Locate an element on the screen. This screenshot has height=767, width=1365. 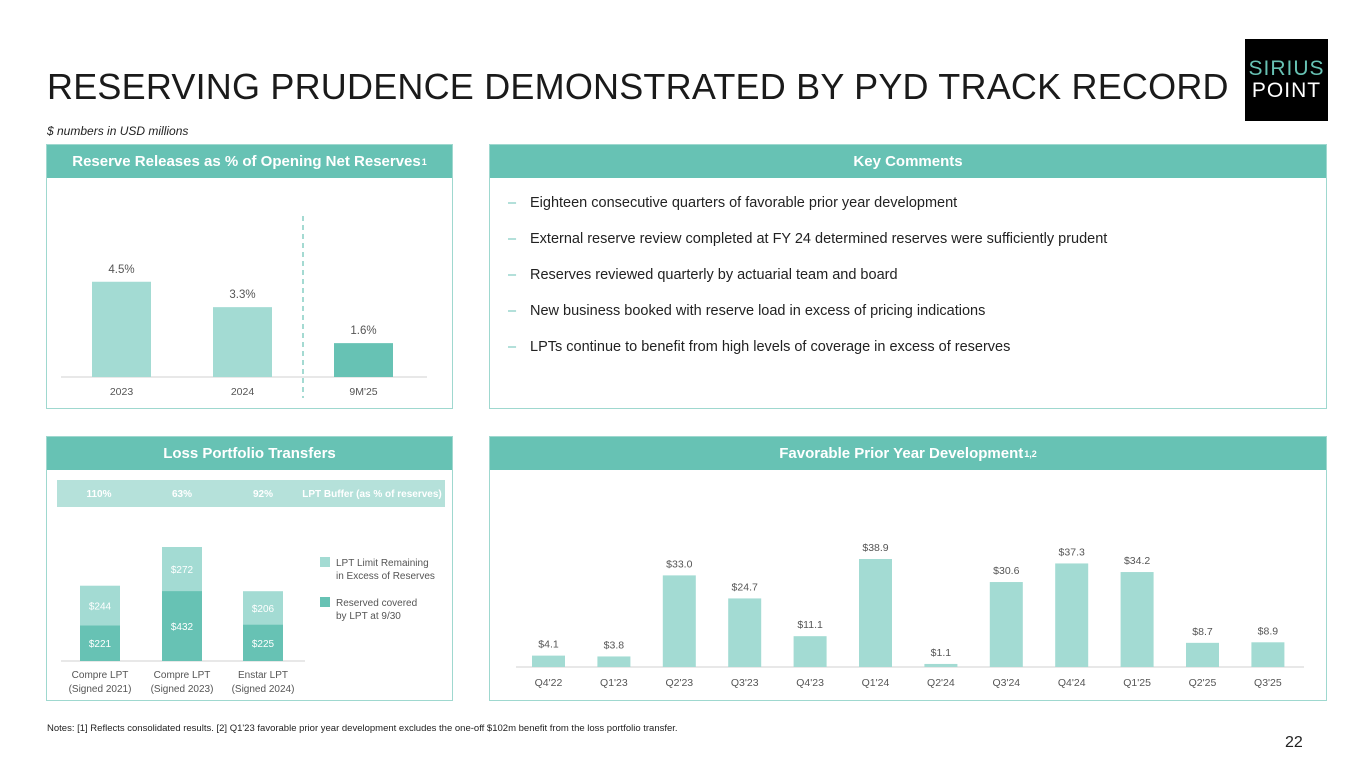
data-label: $24.7 is located at coordinates (745, 587).